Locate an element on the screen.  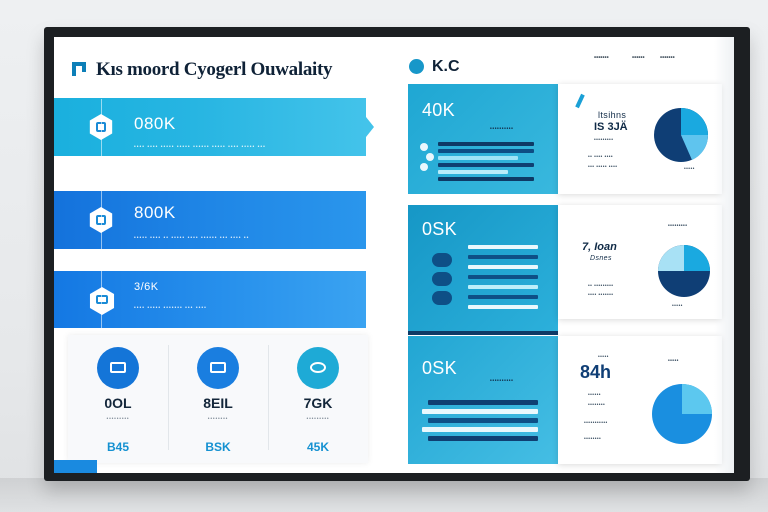
header-link-1: ••••••• is located at coordinates (601, 58).